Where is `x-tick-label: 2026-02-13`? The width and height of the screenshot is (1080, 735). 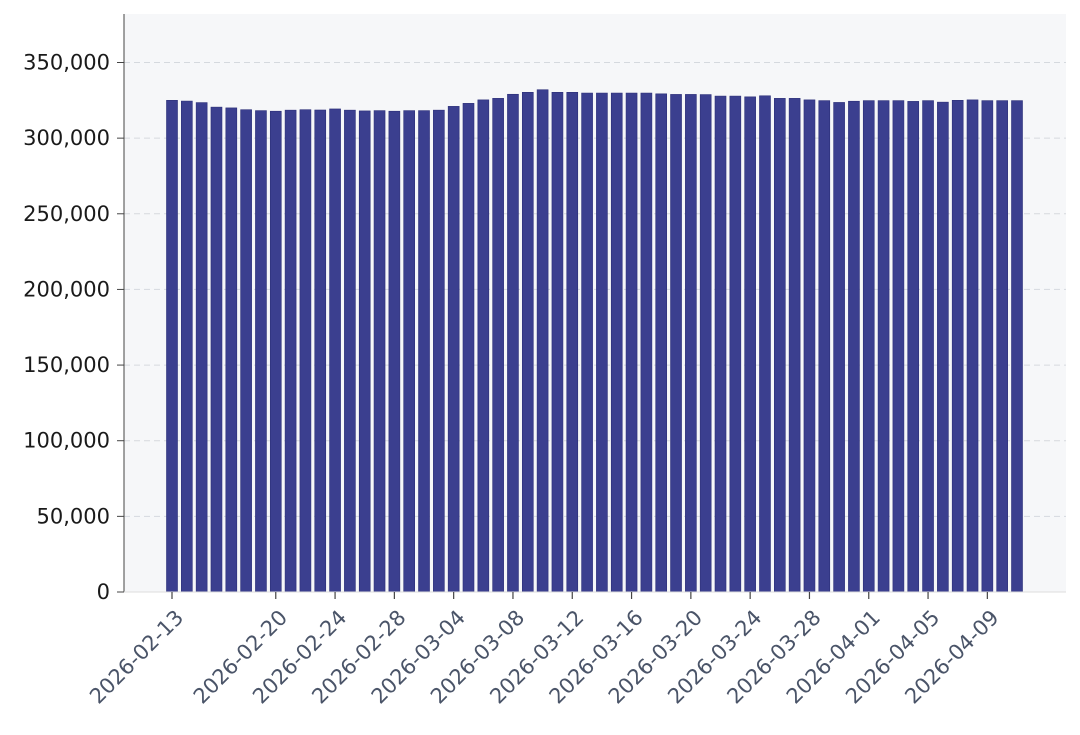
x-tick-label: 2026-02-13 is located at coordinates (136, 656).